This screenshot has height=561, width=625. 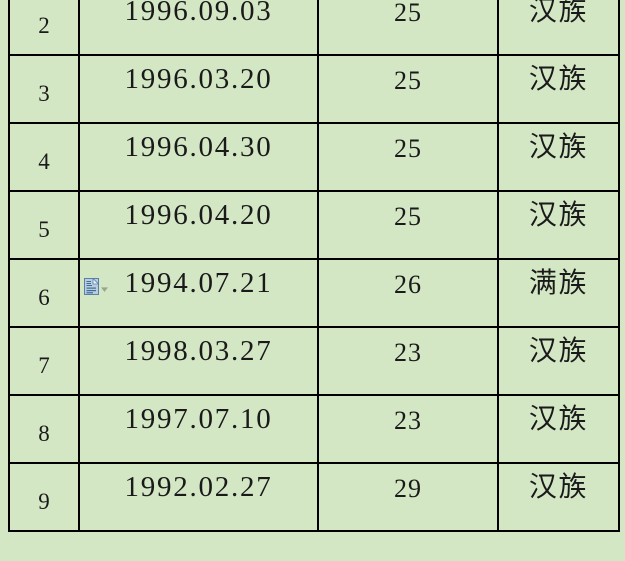 I want to click on table-row: 5 1996.04.20 25 汉族, so click(x=314, y=225).